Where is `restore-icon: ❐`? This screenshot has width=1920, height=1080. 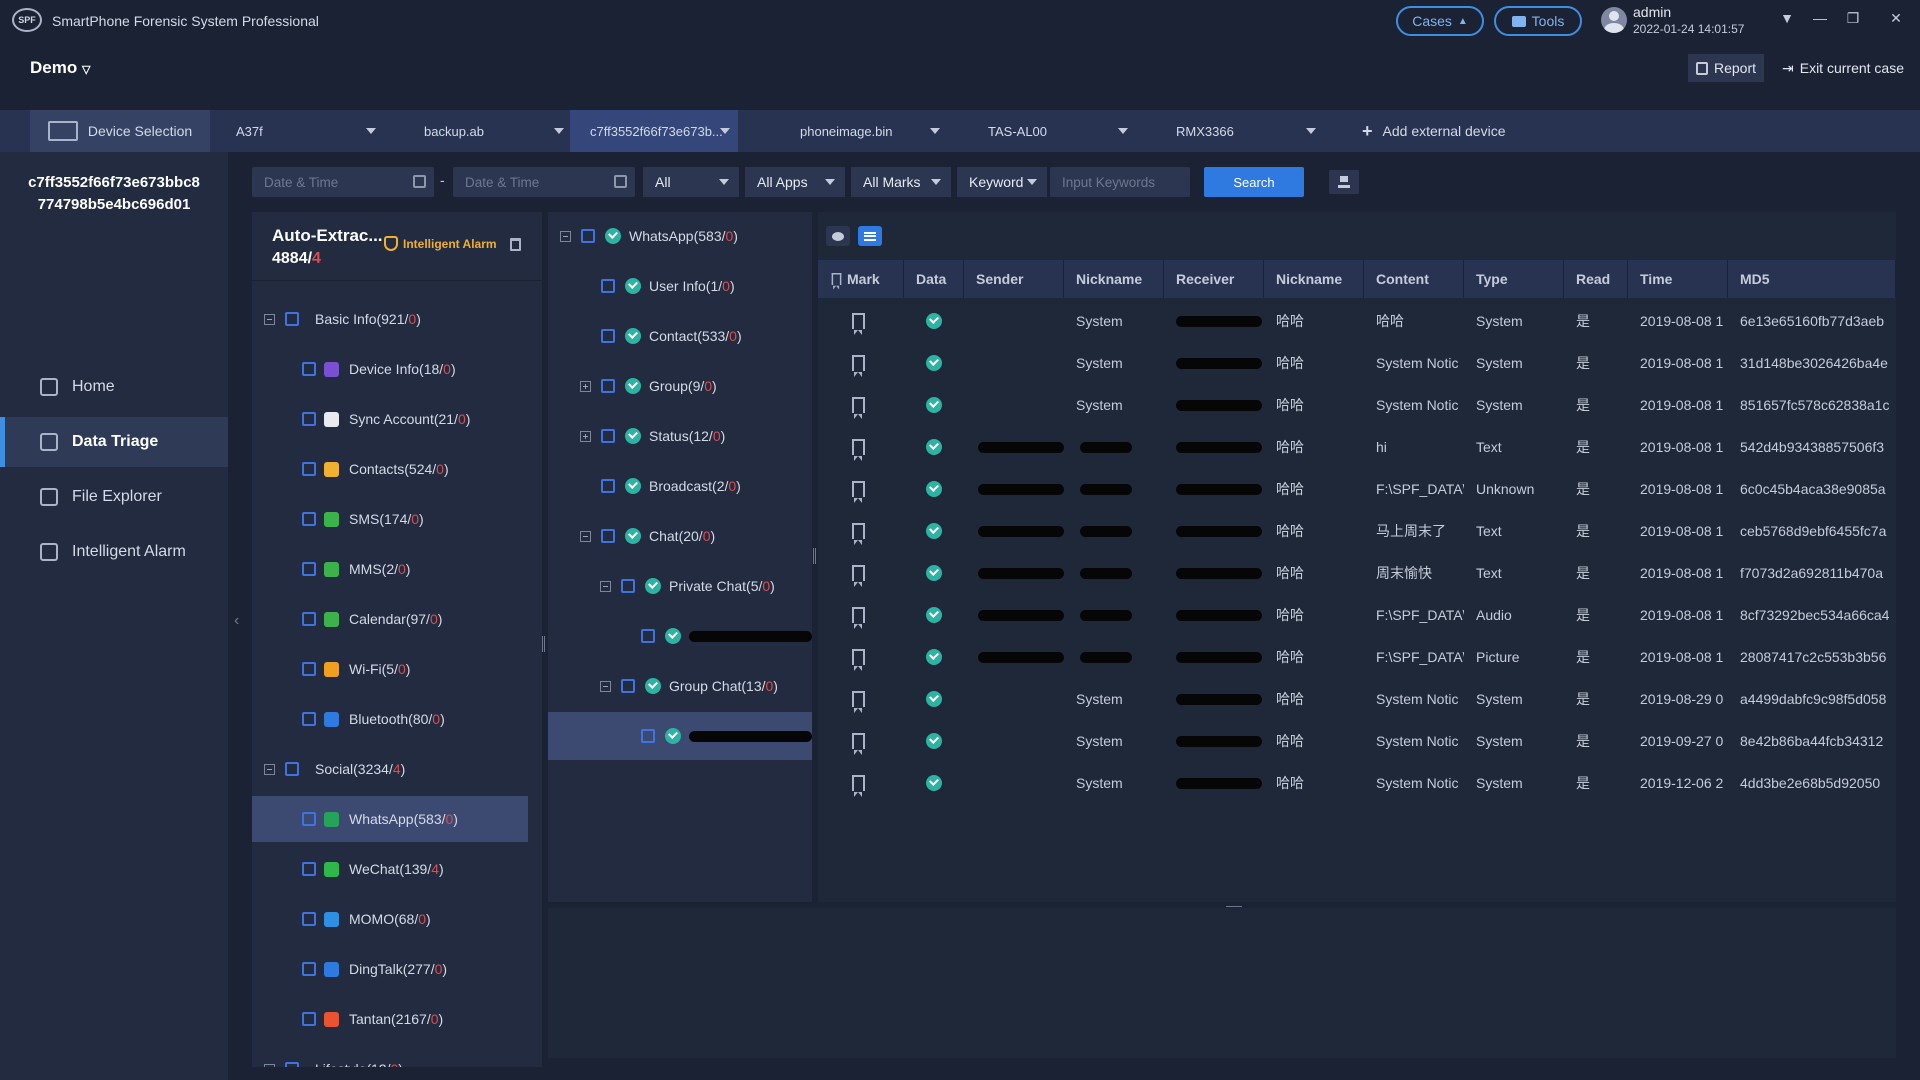 restore-icon: ❐ is located at coordinates (1853, 18).